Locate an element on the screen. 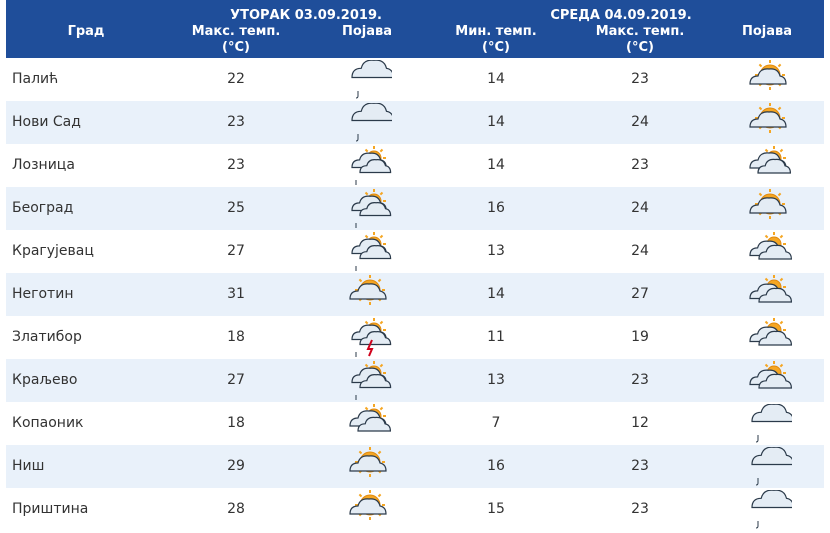  table-row: Палић 22 14 23 is located at coordinates (415, 79).